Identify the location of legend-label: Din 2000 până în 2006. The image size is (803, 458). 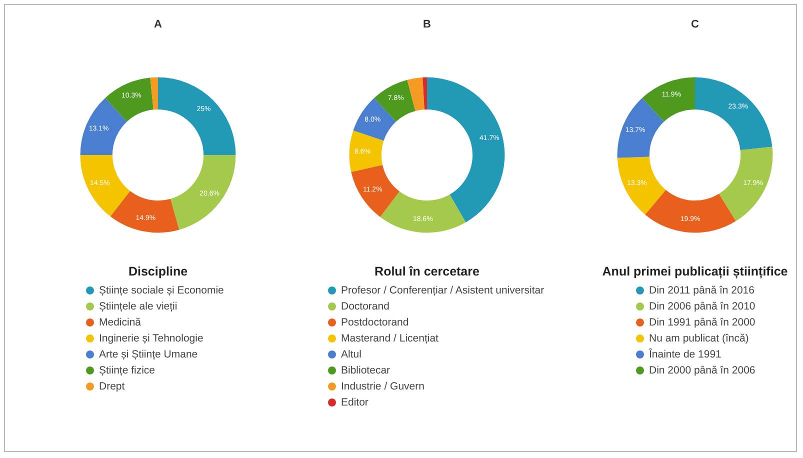
(702, 370).